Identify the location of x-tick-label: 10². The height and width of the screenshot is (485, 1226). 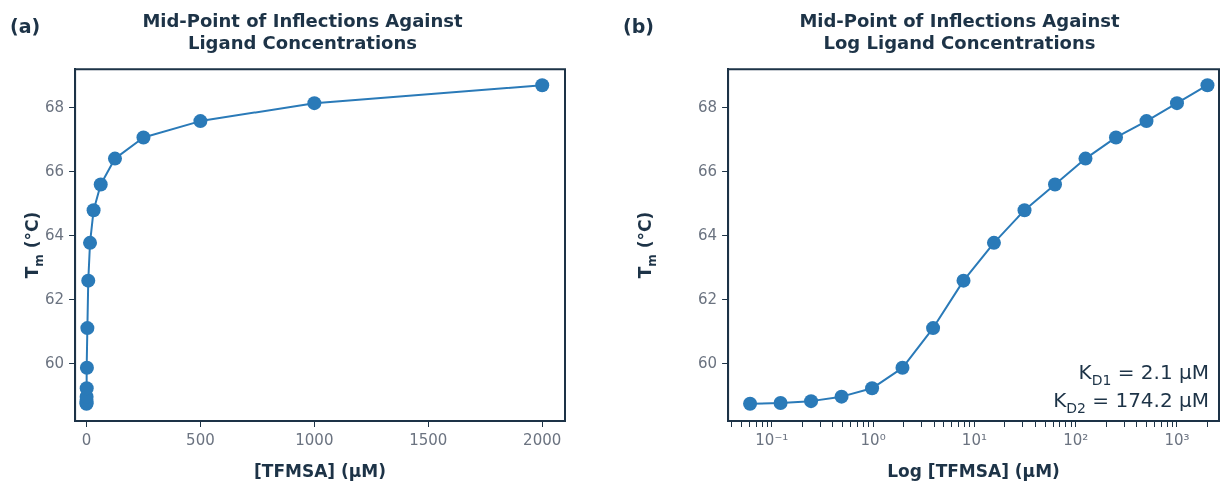
(1076, 439).